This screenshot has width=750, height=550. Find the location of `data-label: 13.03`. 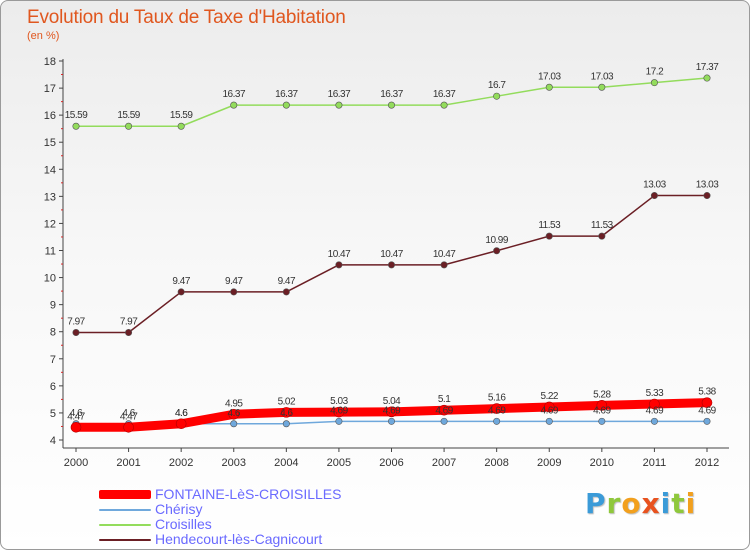

data-label: 13.03 is located at coordinates (654, 185).